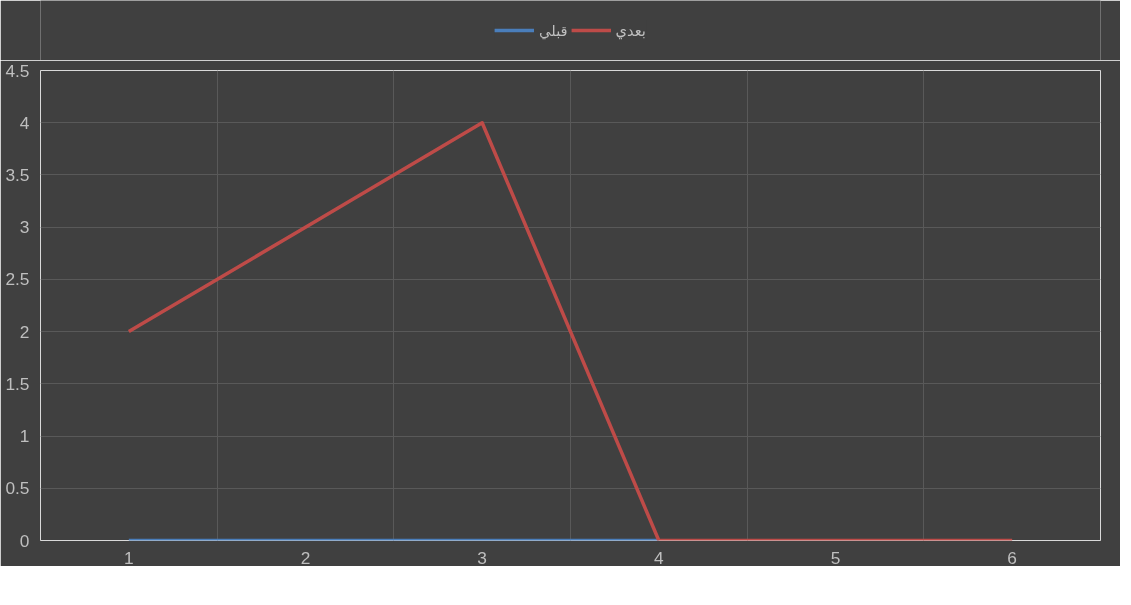 The image size is (1131, 605). Describe the element at coordinates (305, 557) in the screenshot. I see `x-tick-label: 2` at that location.